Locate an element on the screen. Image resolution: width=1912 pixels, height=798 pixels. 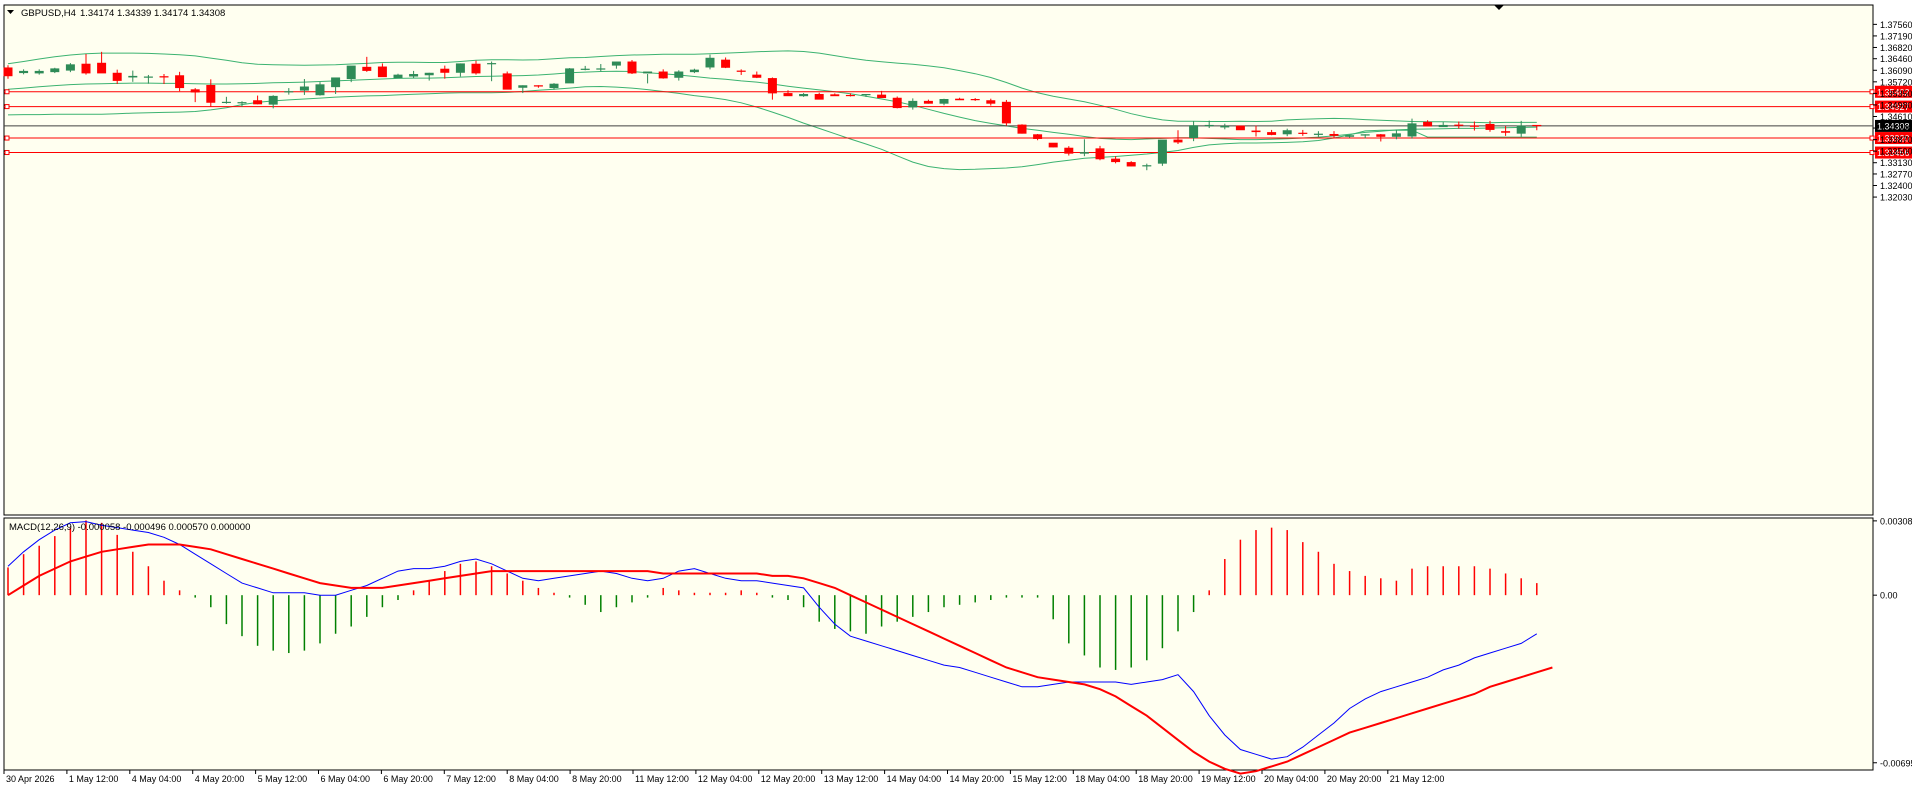
current-price-tag: 1.34308 is located at coordinates (1893, 126).